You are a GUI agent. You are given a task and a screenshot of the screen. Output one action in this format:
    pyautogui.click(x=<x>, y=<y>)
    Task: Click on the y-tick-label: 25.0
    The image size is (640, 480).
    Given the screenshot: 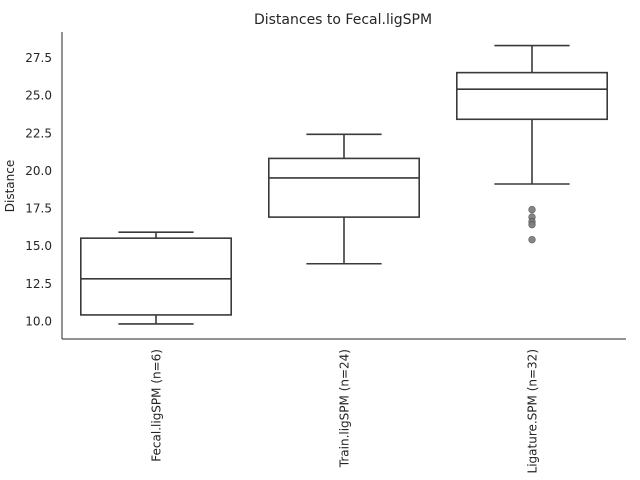 What is the action you would take?
    pyautogui.click(x=38, y=96)
    